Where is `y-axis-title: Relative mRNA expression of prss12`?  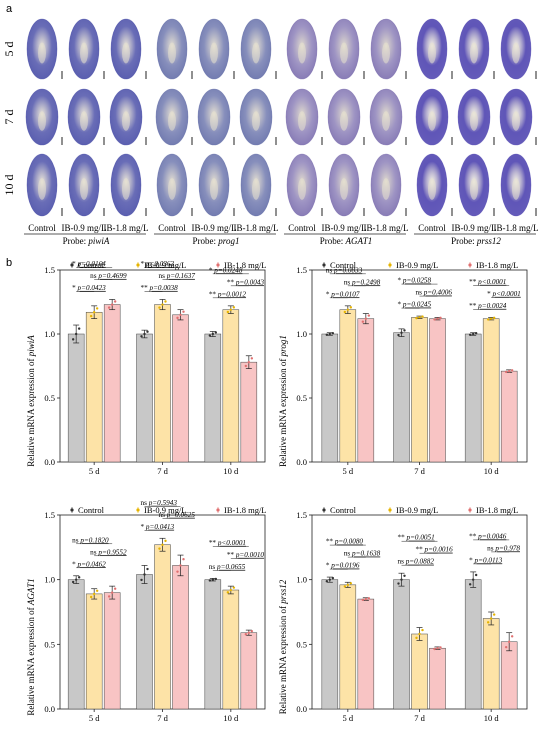 y-axis-title: Relative mRNA expression of prss12 is located at coordinates (283, 646).